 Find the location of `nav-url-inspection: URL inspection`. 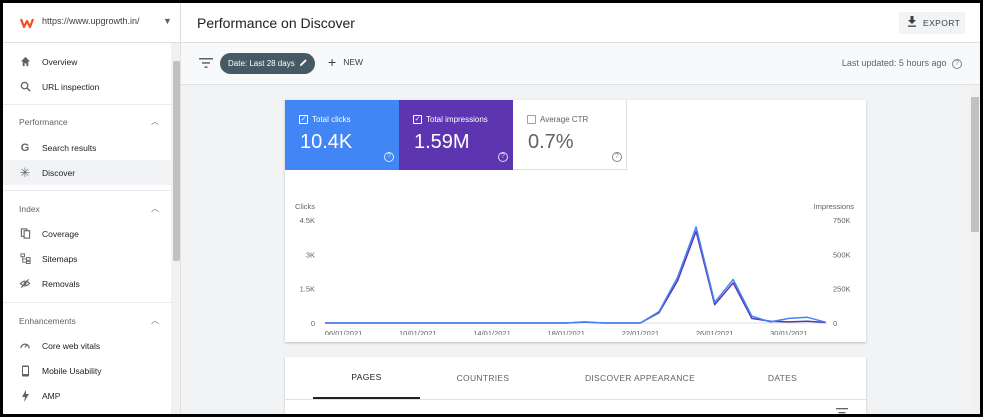

nav-url-inspection: URL inspection is located at coordinates (87, 86).